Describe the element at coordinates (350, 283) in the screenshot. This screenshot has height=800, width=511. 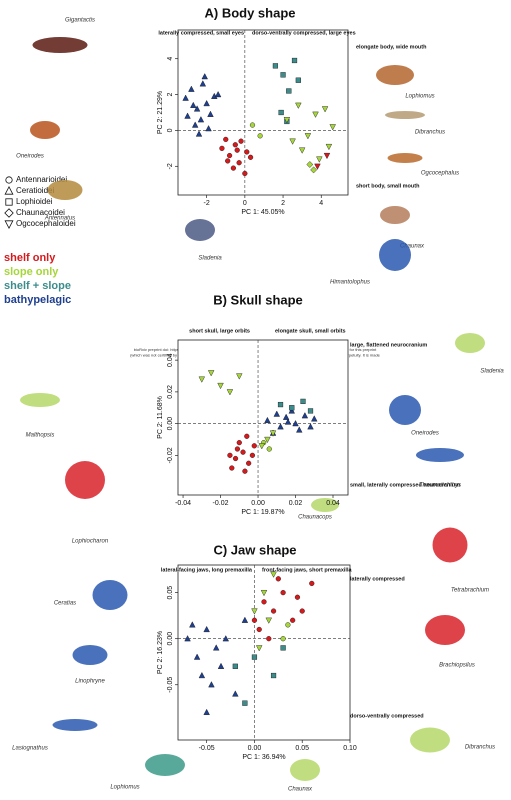
I see `specimen-label: Himantolophus` at that location.